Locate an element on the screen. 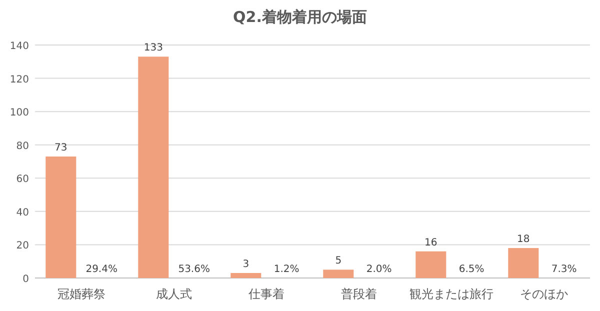 The height and width of the screenshot is (311, 600). data-label: 18 is located at coordinates (523, 240).